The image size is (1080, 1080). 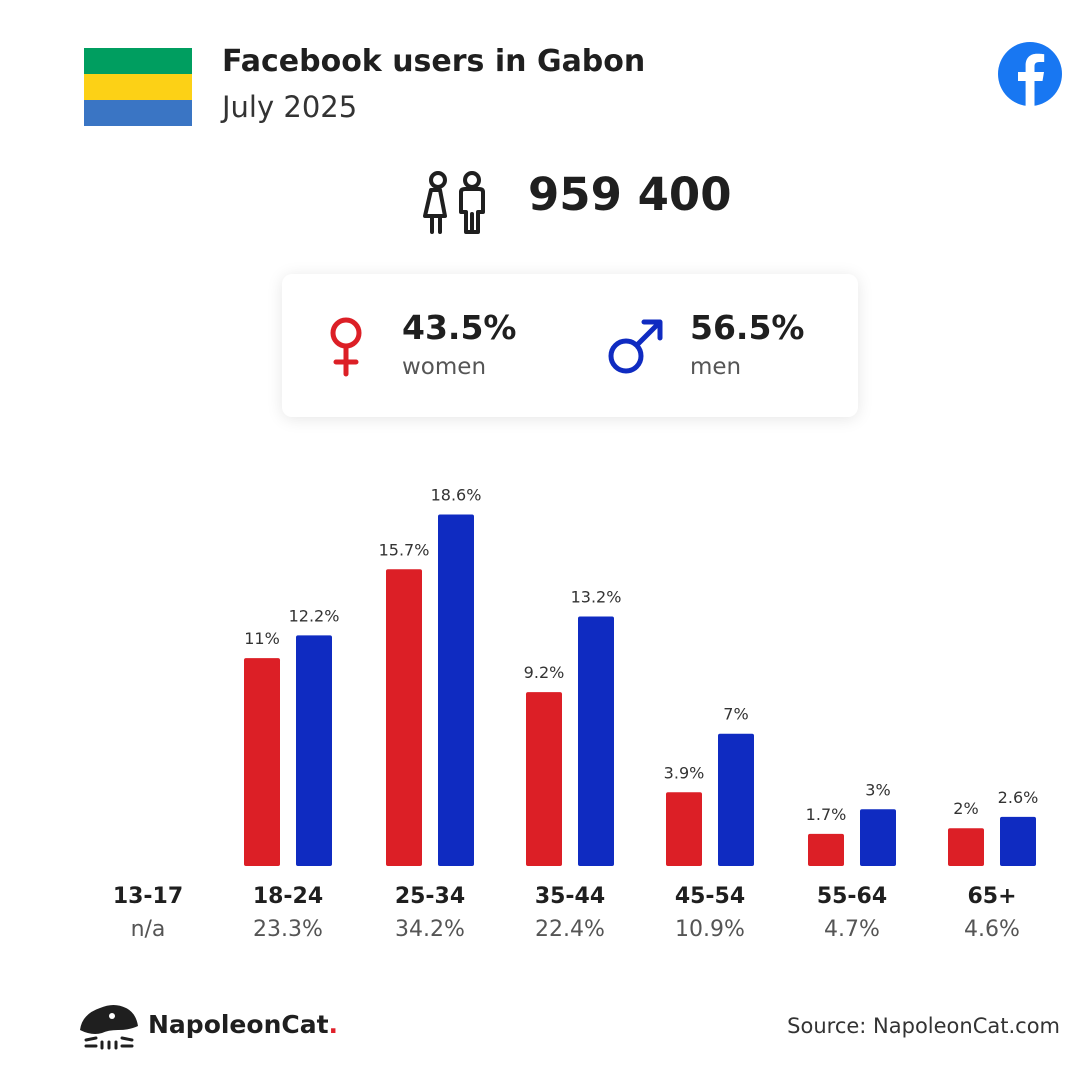 What do you see at coordinates (346, 347) in the screenshot?
I see `female-symbol-icon` at bounding box center [346, 347].